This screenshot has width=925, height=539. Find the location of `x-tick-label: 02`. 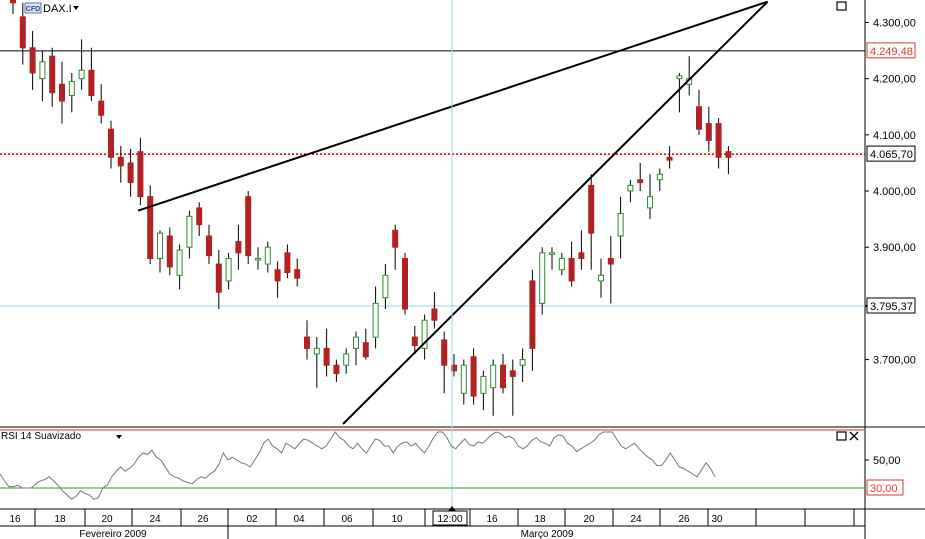

x-tick-label: 02 is located at coordinates (252, 519).